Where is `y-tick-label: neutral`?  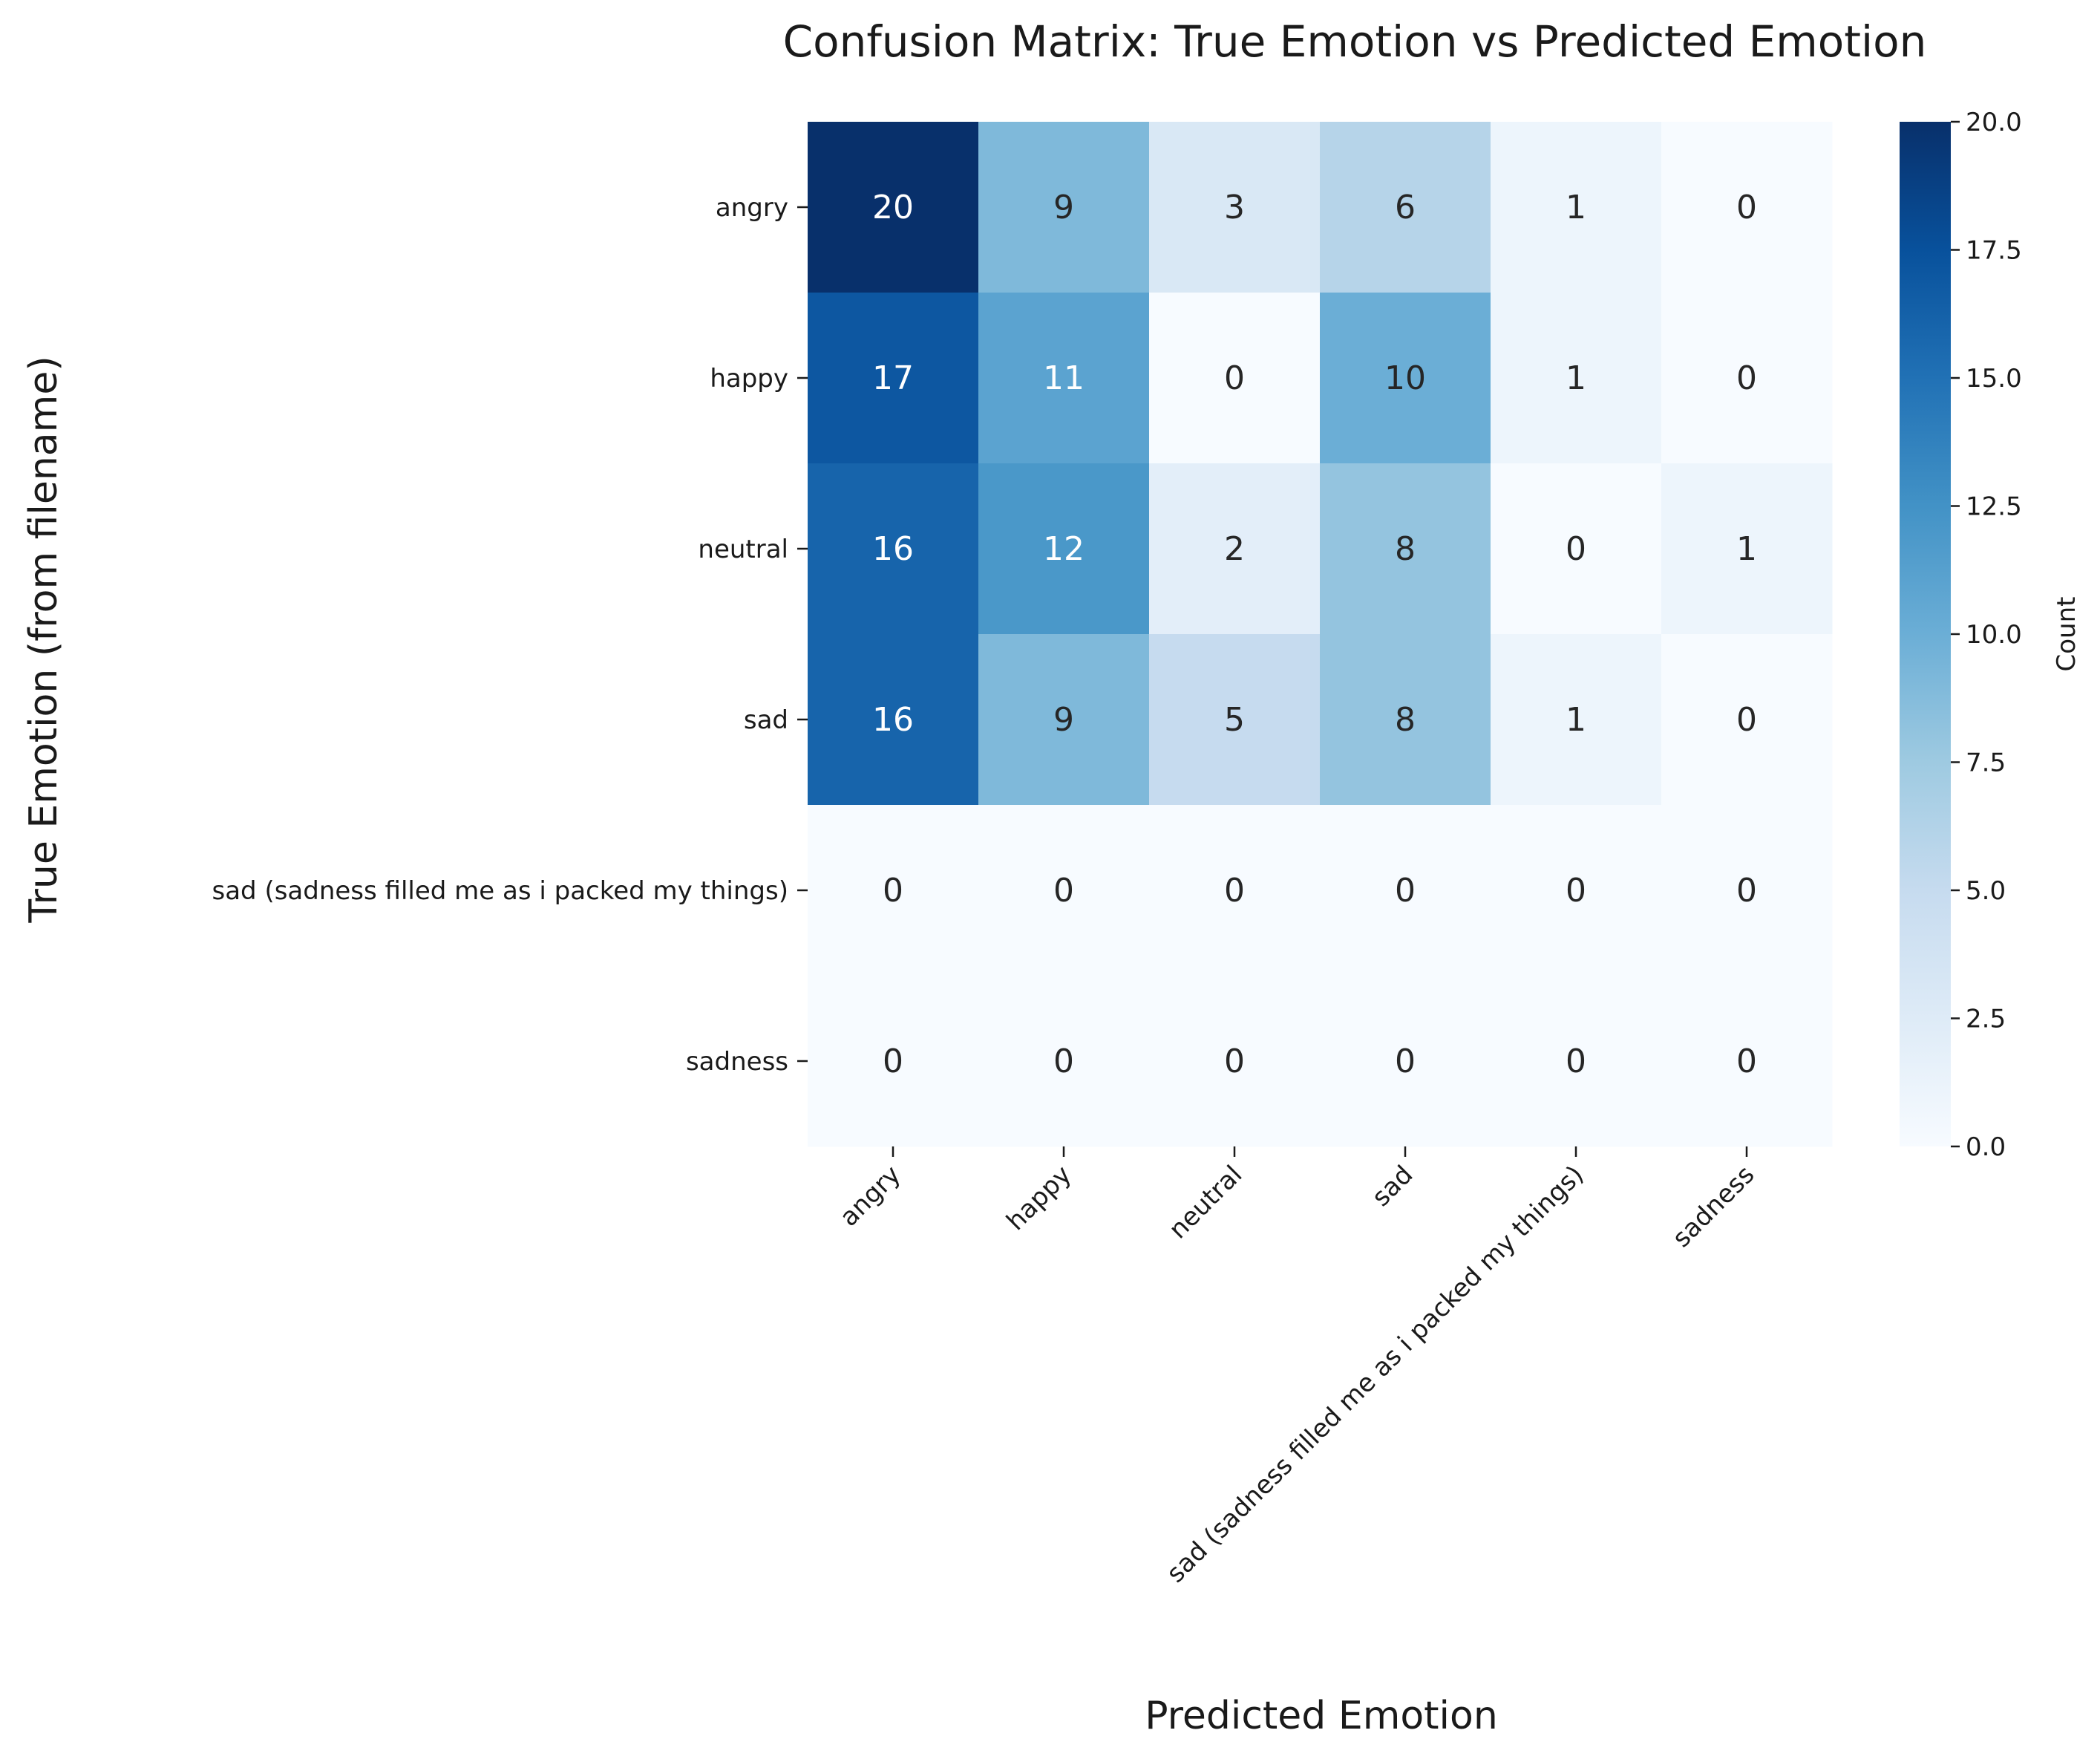 y-tick-label: neutral is located at coordinates (743, 549).